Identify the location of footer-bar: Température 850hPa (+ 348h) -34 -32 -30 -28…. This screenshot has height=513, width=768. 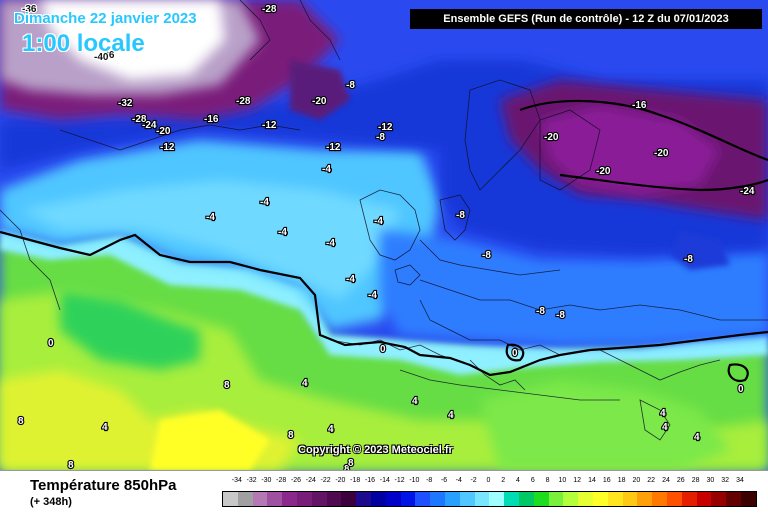
(384, 491).